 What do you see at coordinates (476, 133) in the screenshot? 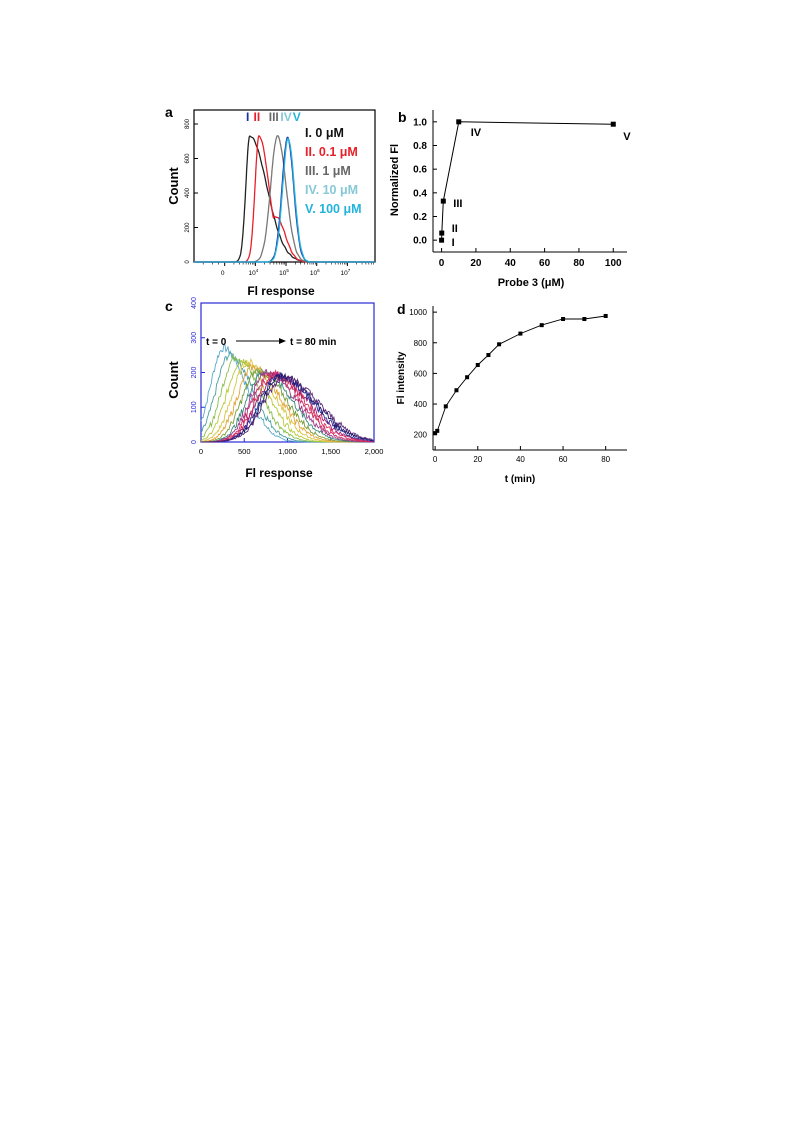
I see `panel-b-point-label: IV` at bounding box center [476, 133].